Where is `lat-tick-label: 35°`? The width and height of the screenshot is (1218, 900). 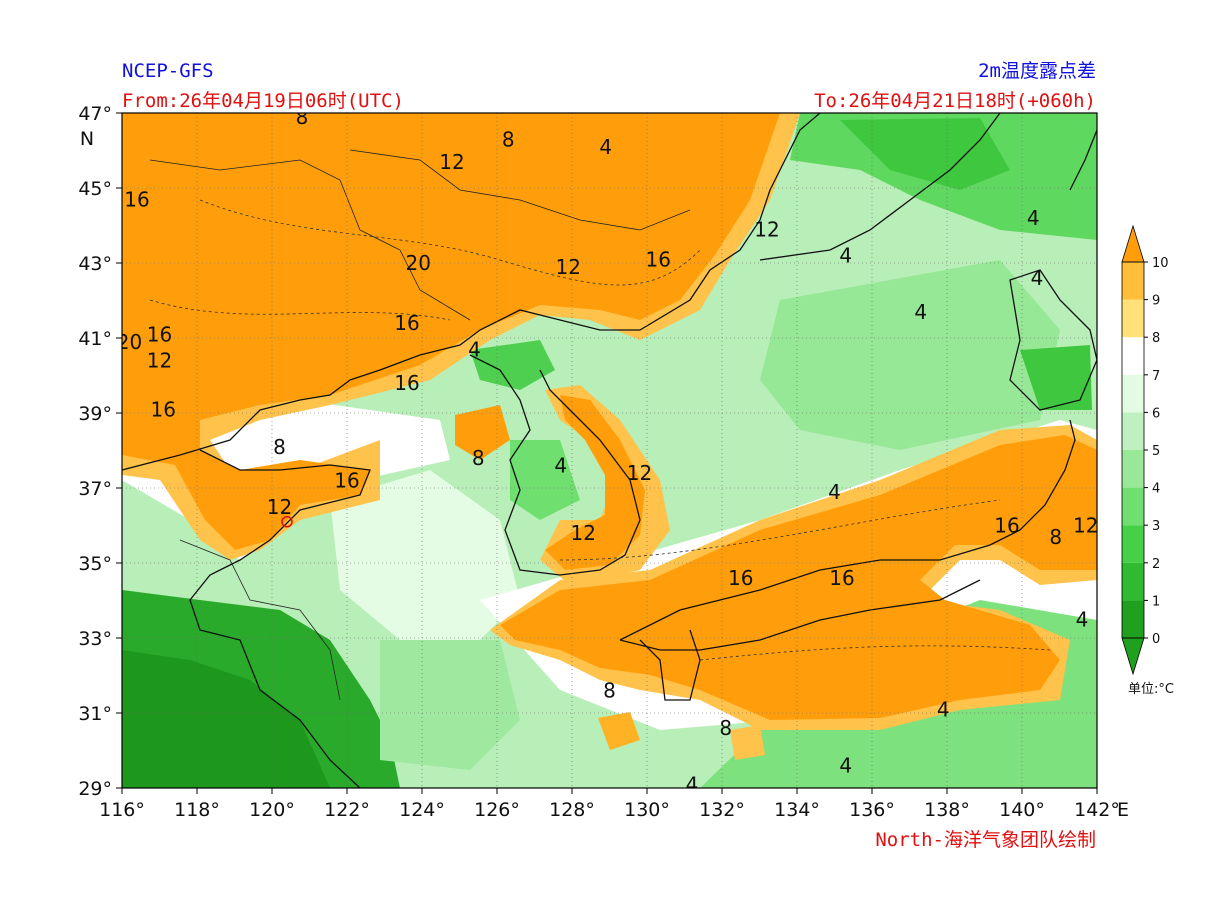
lat-tick-label: 35° is located at coordinates (95, 564).